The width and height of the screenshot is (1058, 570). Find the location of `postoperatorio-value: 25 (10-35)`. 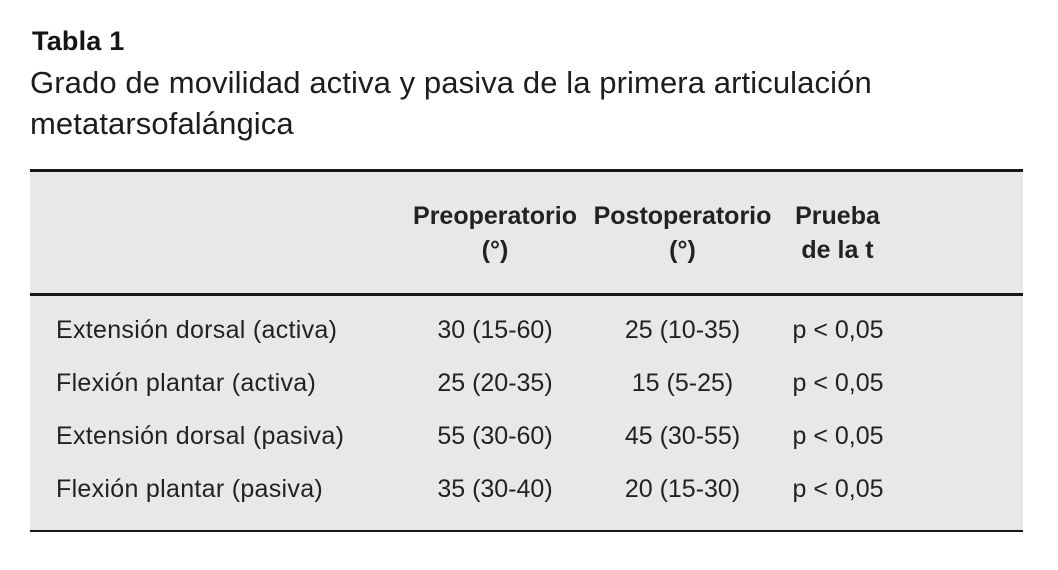

postoperatorio-value: 25 (10-35) is located at coordinates (682, 330).